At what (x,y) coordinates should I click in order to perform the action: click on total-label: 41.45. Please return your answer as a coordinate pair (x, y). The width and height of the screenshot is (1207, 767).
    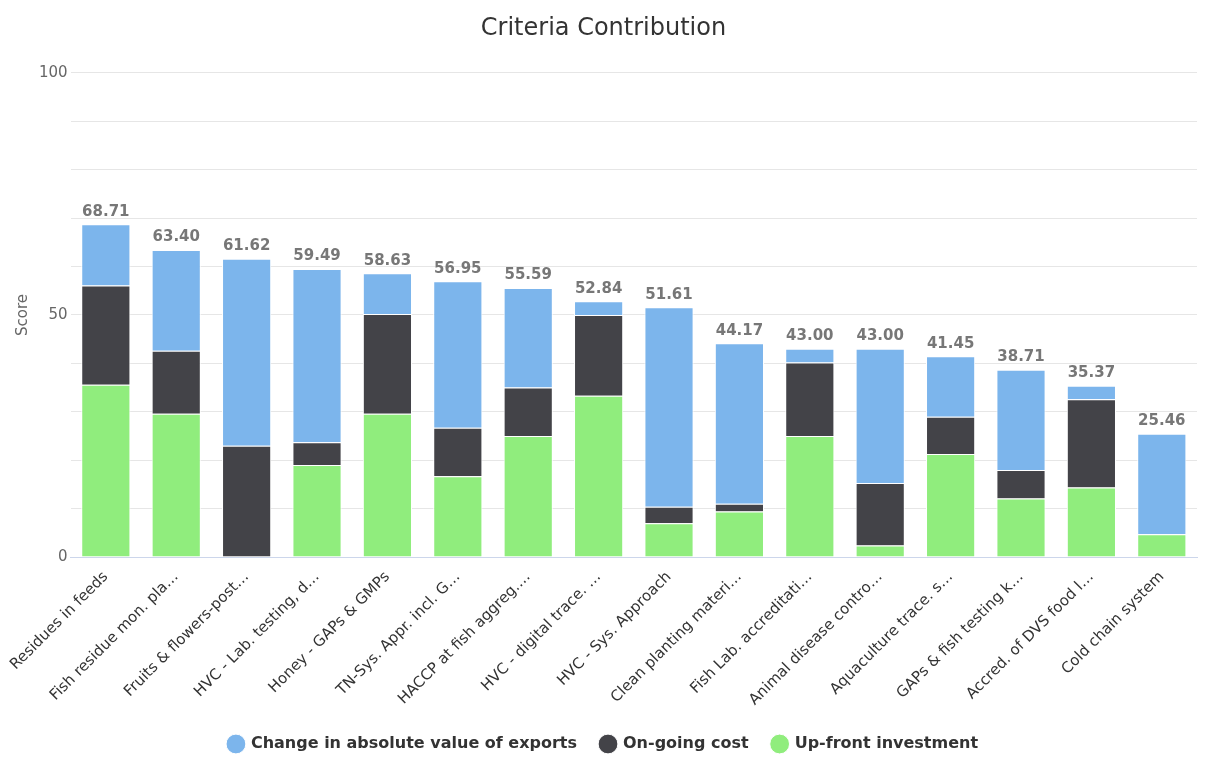
    Looking at the image, I should click on (950, 342).